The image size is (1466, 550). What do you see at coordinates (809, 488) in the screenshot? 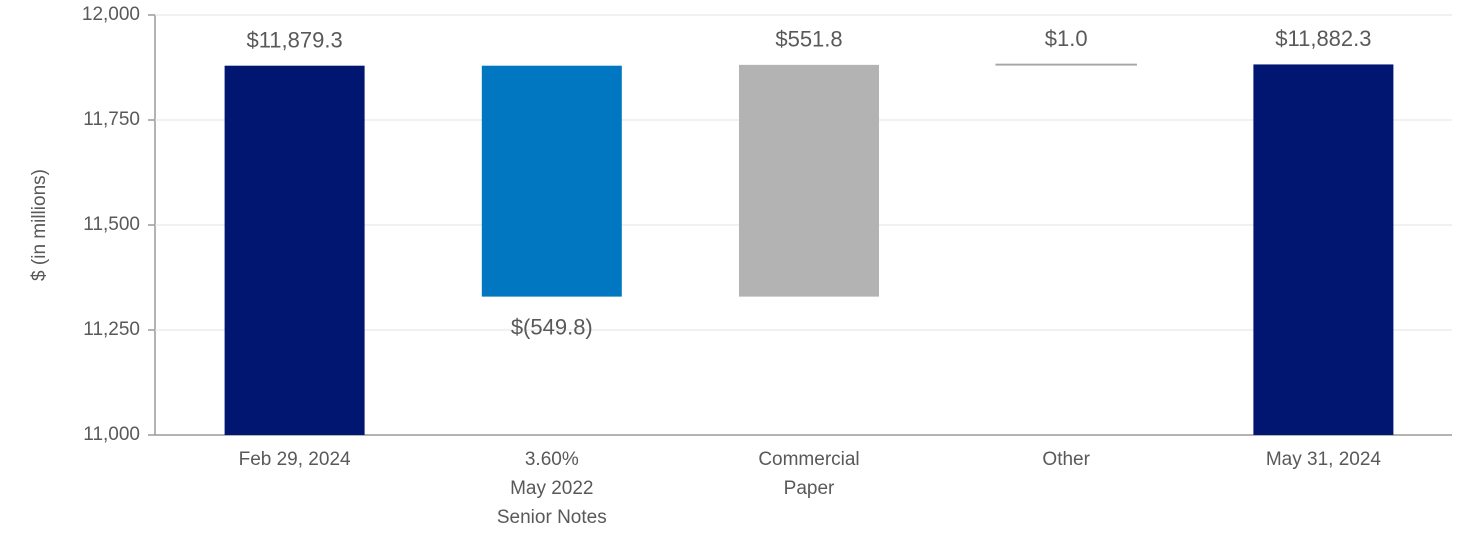
I see `x-tick-label-line: Paper` at bounding box center [809, 488].